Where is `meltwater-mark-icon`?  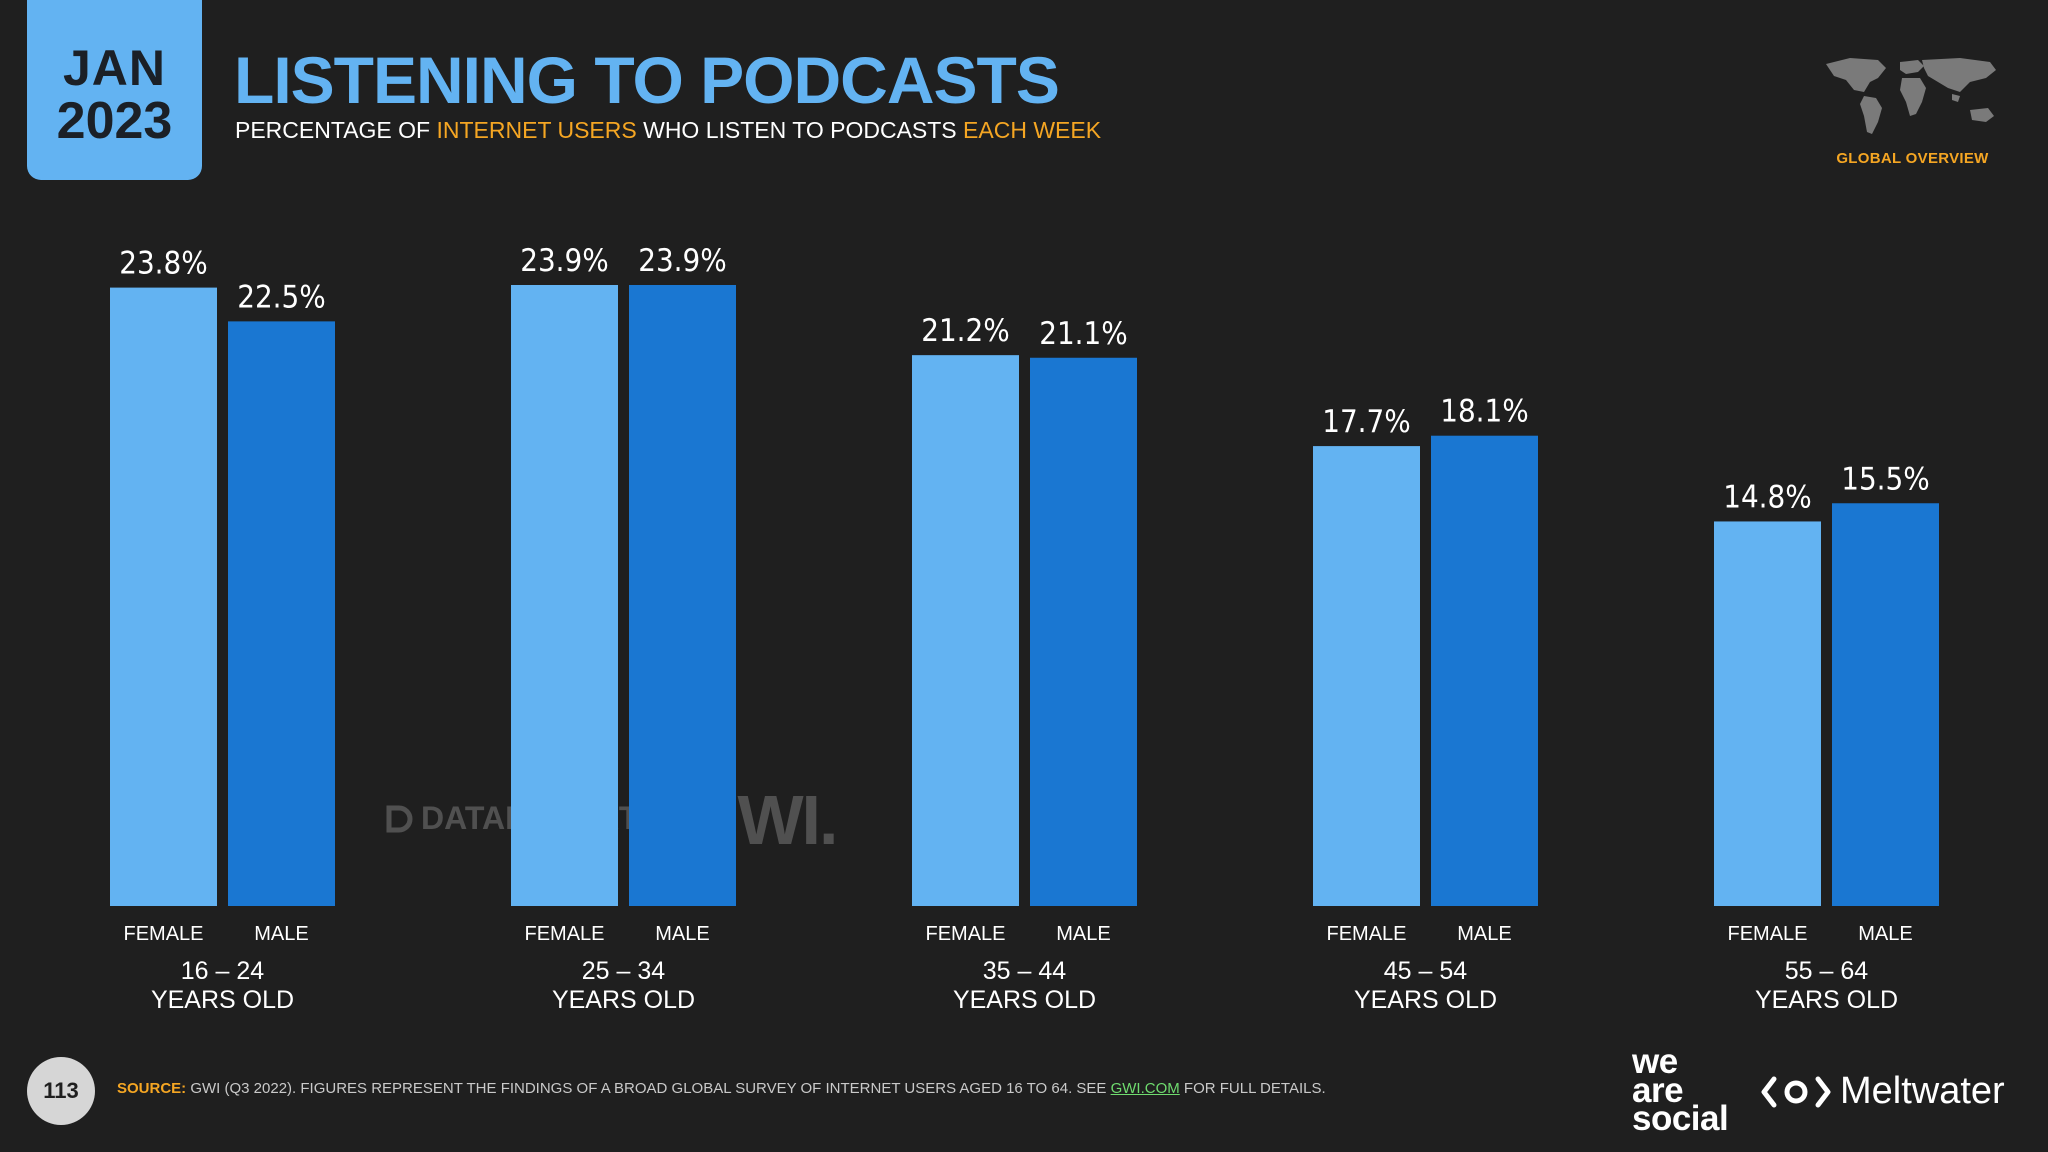 meltwater-mark-icon is located at coordinates (1796, 1091).